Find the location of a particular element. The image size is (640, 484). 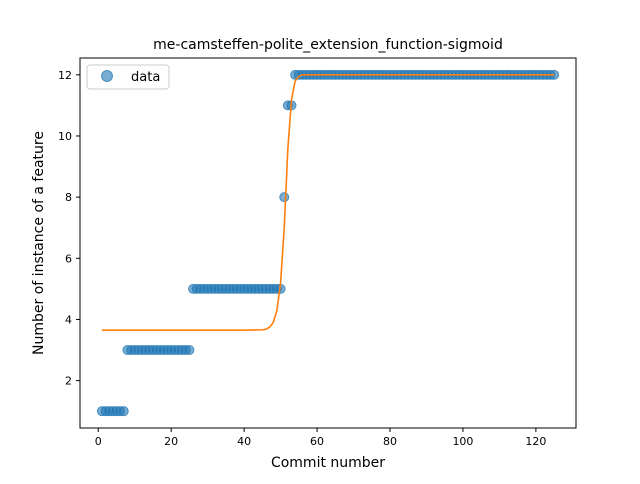

y-tick-label: 4 is located at coordinates (68, 319).